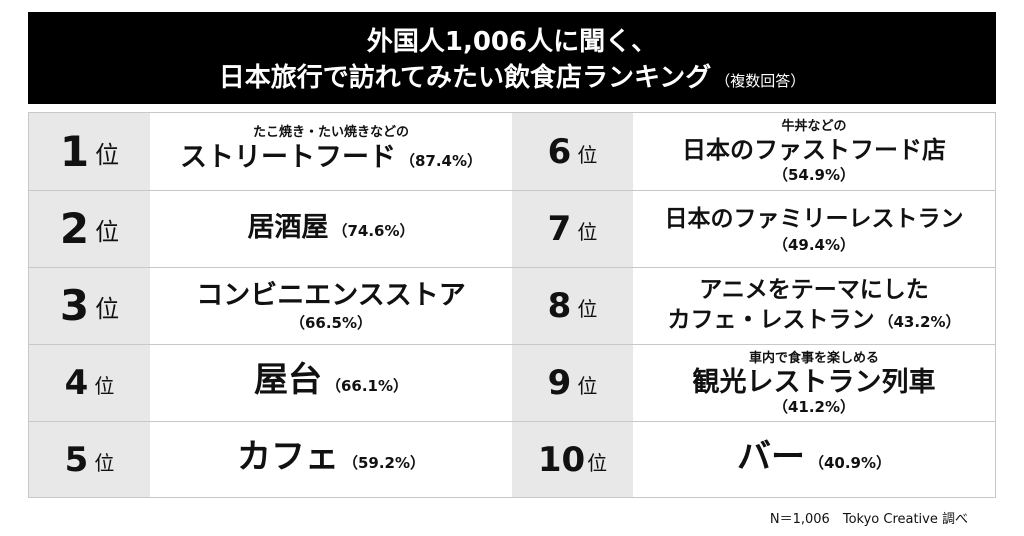 The height and width of the screenshot is (536, 1024). What do you see at coordinates (465, 78) in the screenshot?
I see `title-main: 日本旅行で訪れてみたい飲食店ランキング` at bounding box center [465, 78].